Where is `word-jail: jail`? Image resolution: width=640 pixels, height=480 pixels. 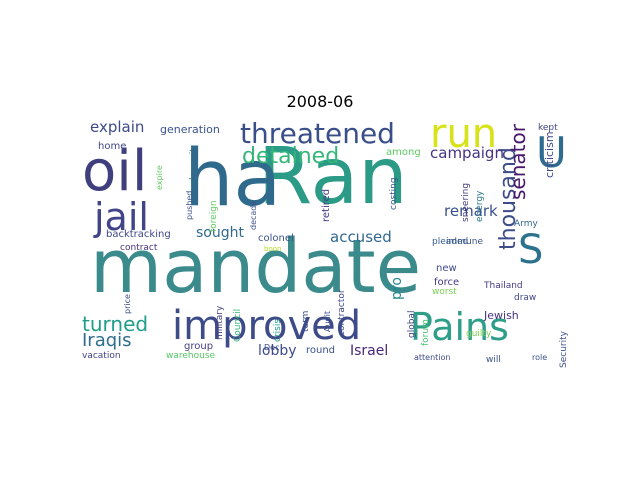
word-jail: jail is located at coordinates (121, 217).